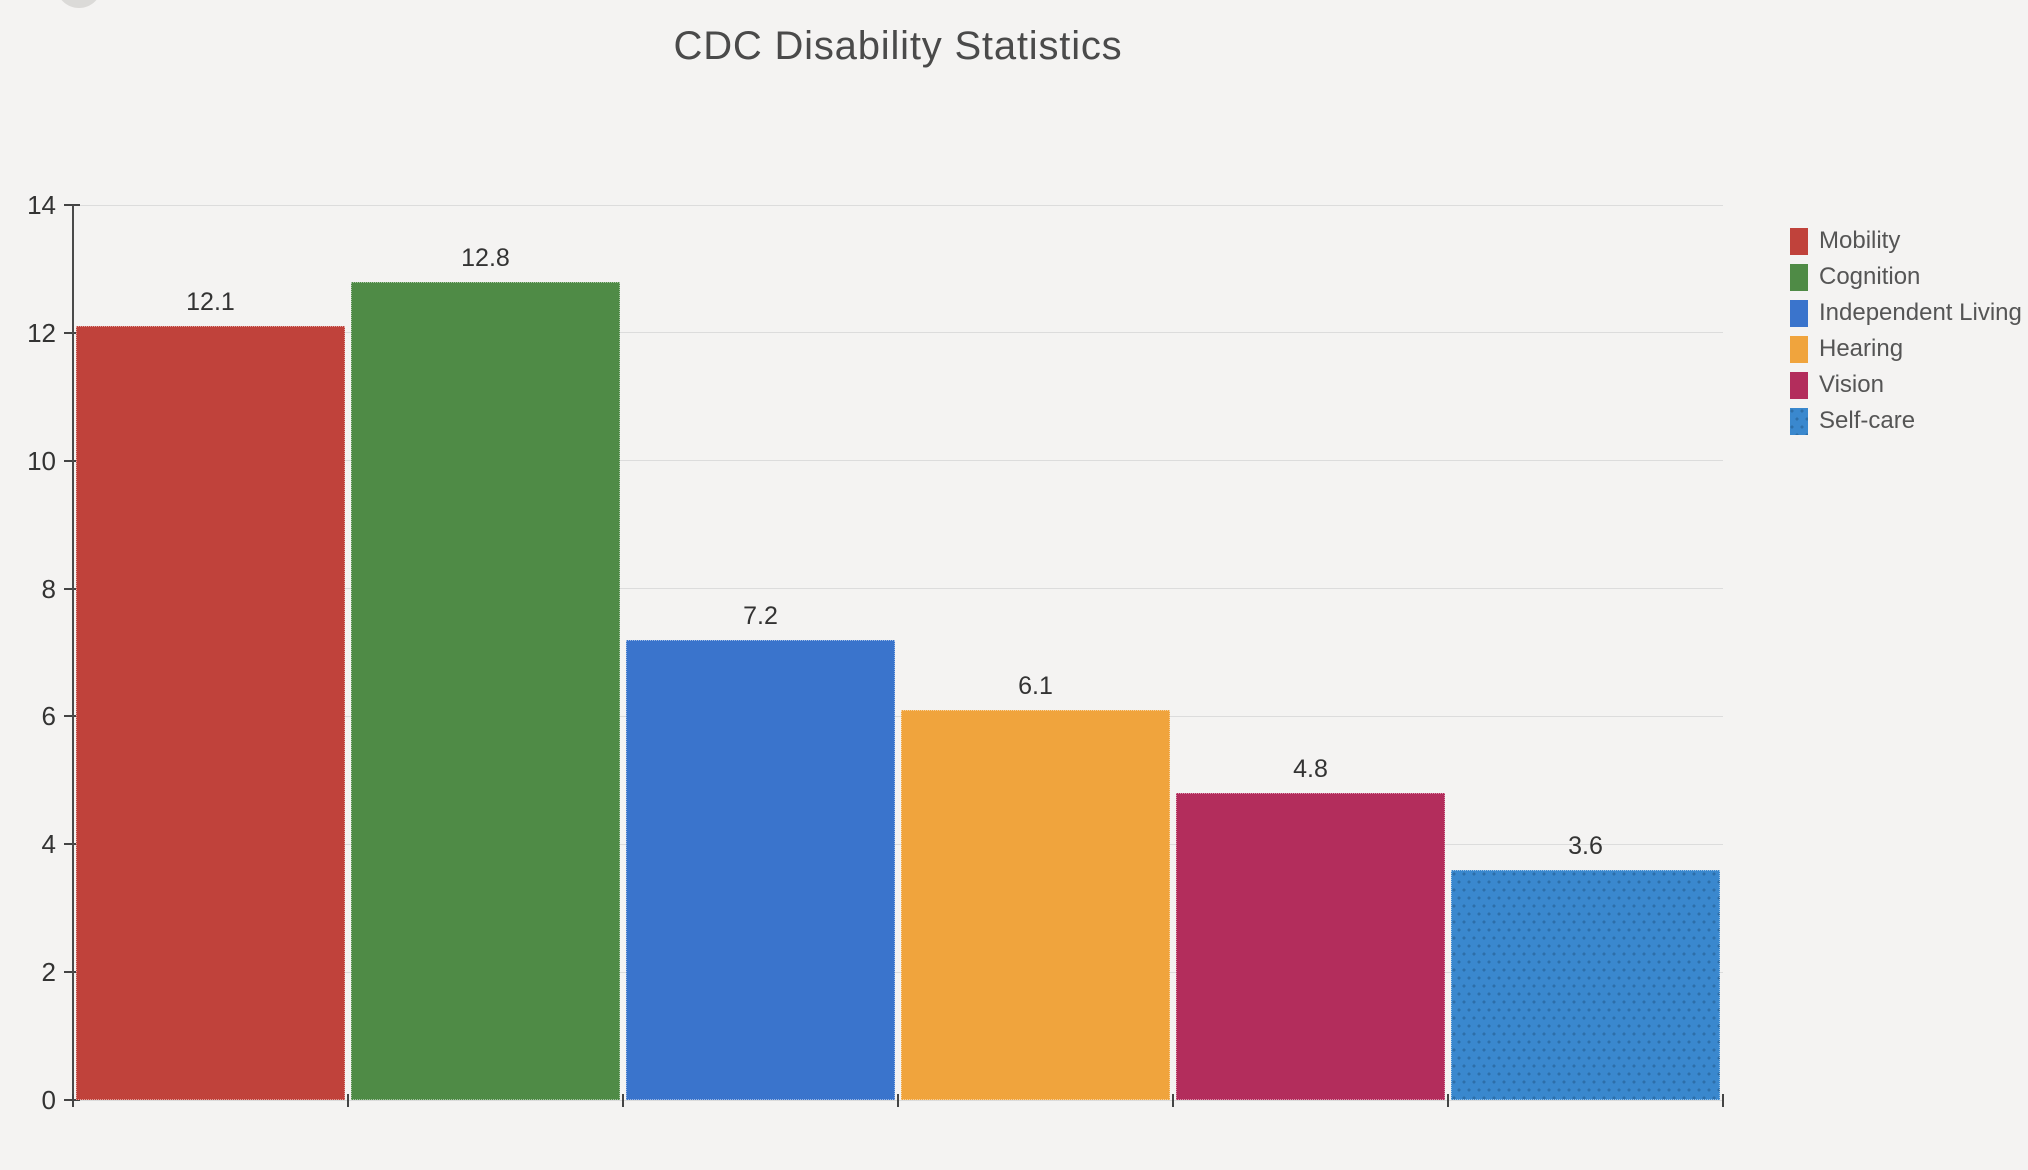 Image resolution: width=2028 pixels, height=1170 pixels. What do you see at coordinates (1906, 385) in the screenshot?
I see `legend-item-vision: Vision` at bounding box center [1906, 385].